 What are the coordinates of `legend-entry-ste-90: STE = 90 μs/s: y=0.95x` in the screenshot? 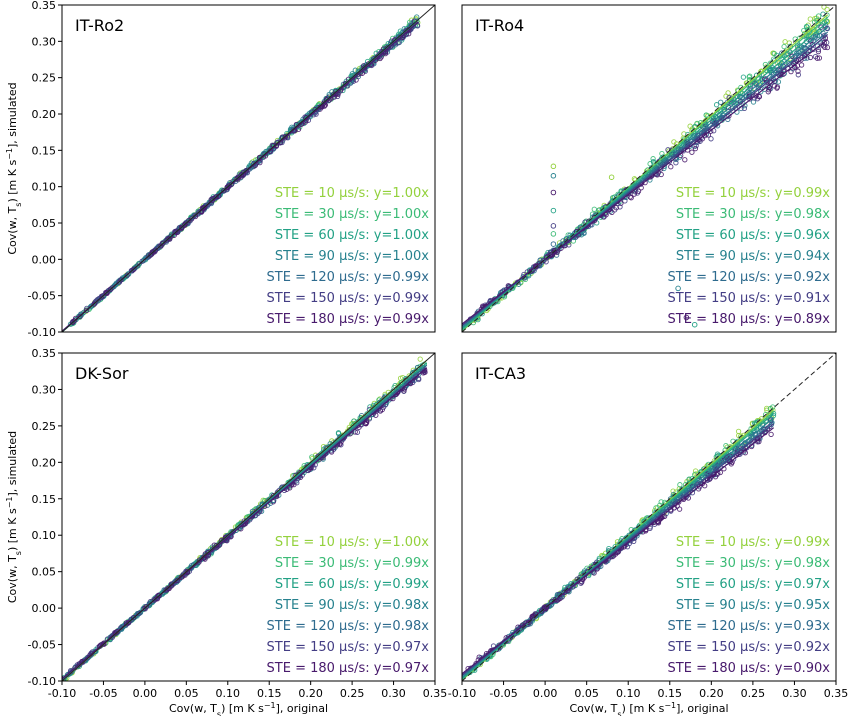 It's located at (753, 605).